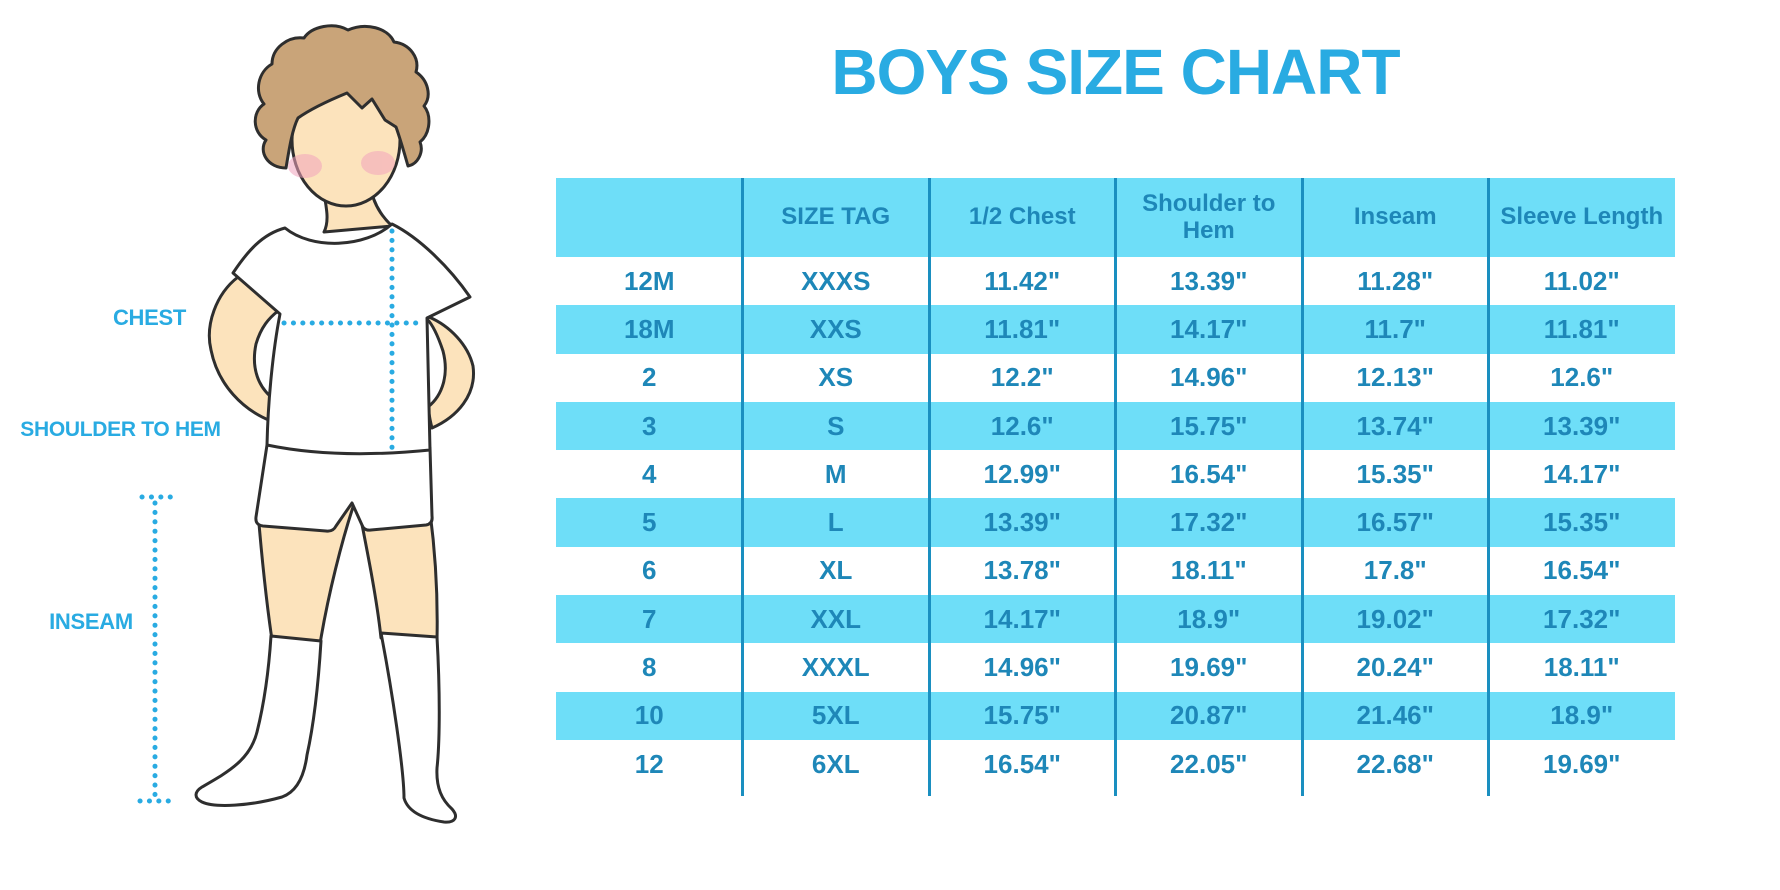 The image size is (1780, 890). I want to click on hair, so click(342, 97).